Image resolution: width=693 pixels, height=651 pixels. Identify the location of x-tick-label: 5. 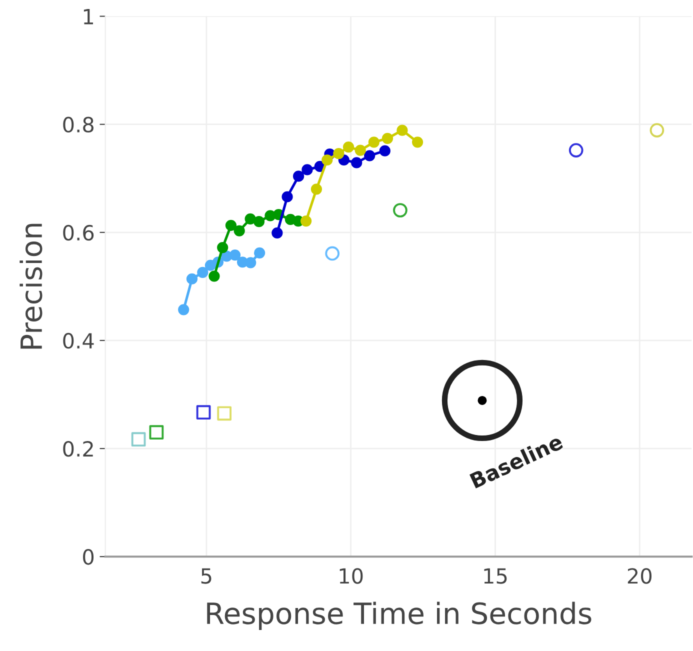
(206, 576).